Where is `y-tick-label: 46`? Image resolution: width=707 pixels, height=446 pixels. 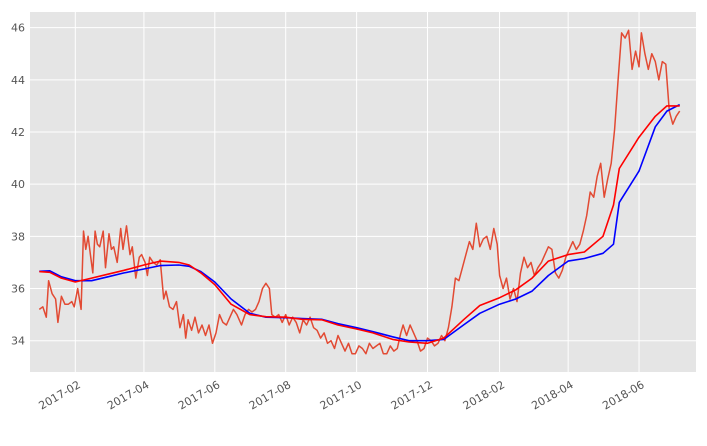 y-tick-label: 46 is located at coordinates (18, 28).